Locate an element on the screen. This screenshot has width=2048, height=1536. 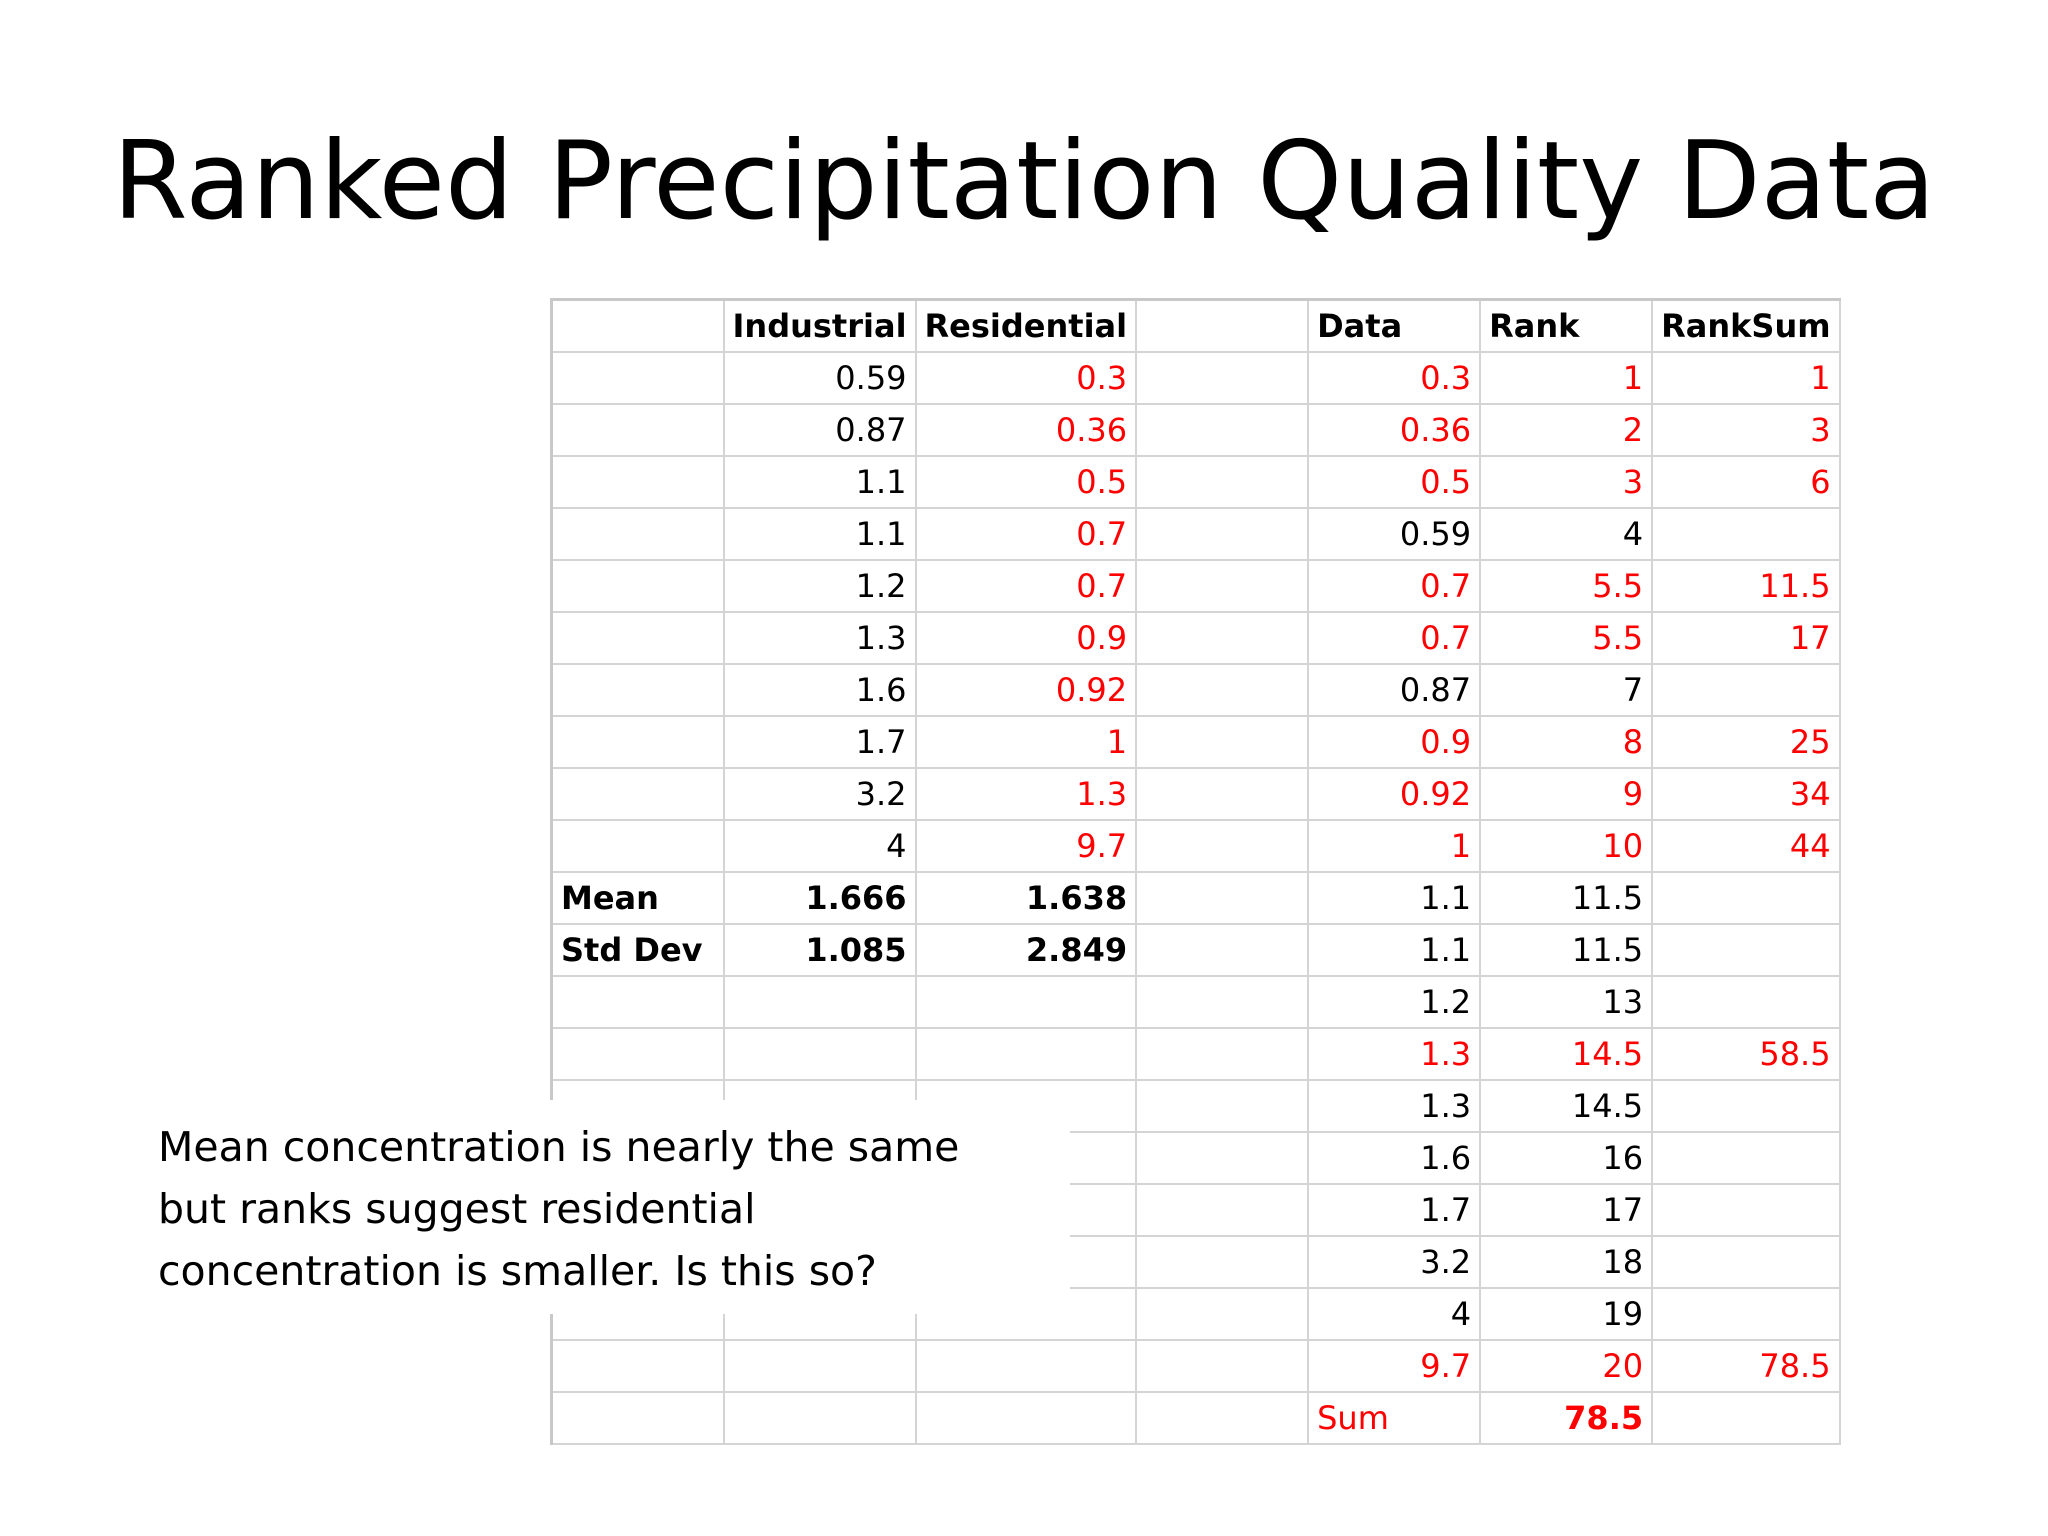
column-header-rank: Rank is located at coordinates (1566, 325).